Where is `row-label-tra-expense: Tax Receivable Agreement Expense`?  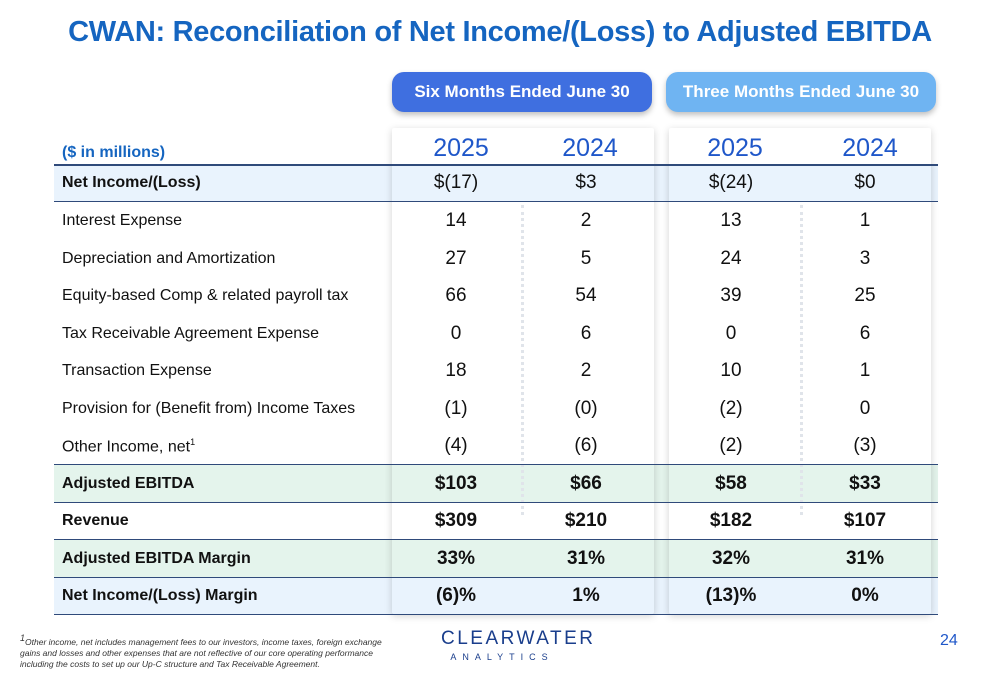 row-label-tra-expense: Tax Receivable Agreement Expense is located at coordinates (191, 333).